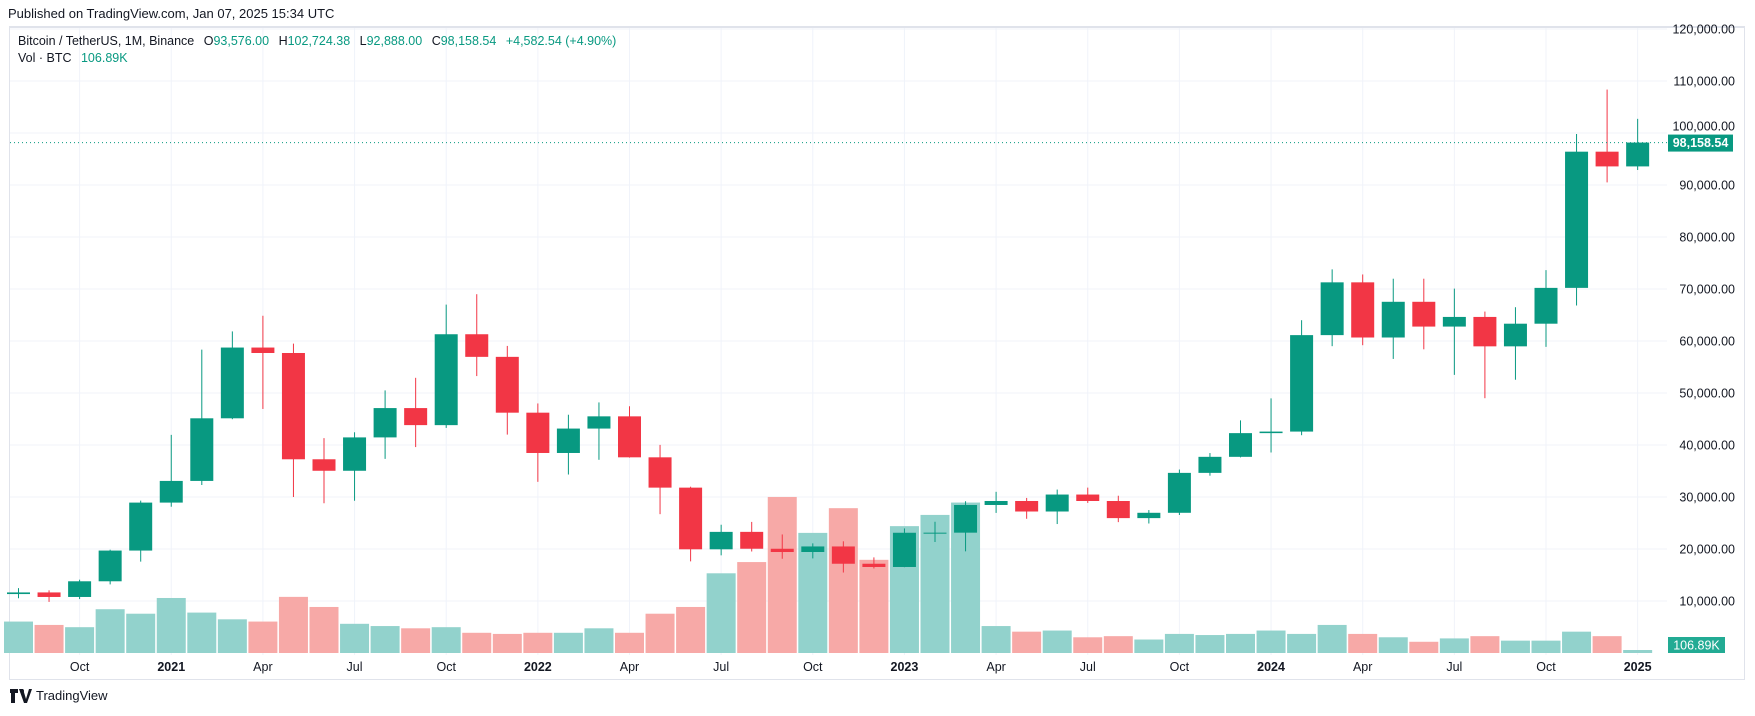 The height and width of the screenshot is (716, 1755). What do you see at coordinates (236, 41) in the screenshot?
I see `open-value: O93,576.00` at bounding box center [236, 41].